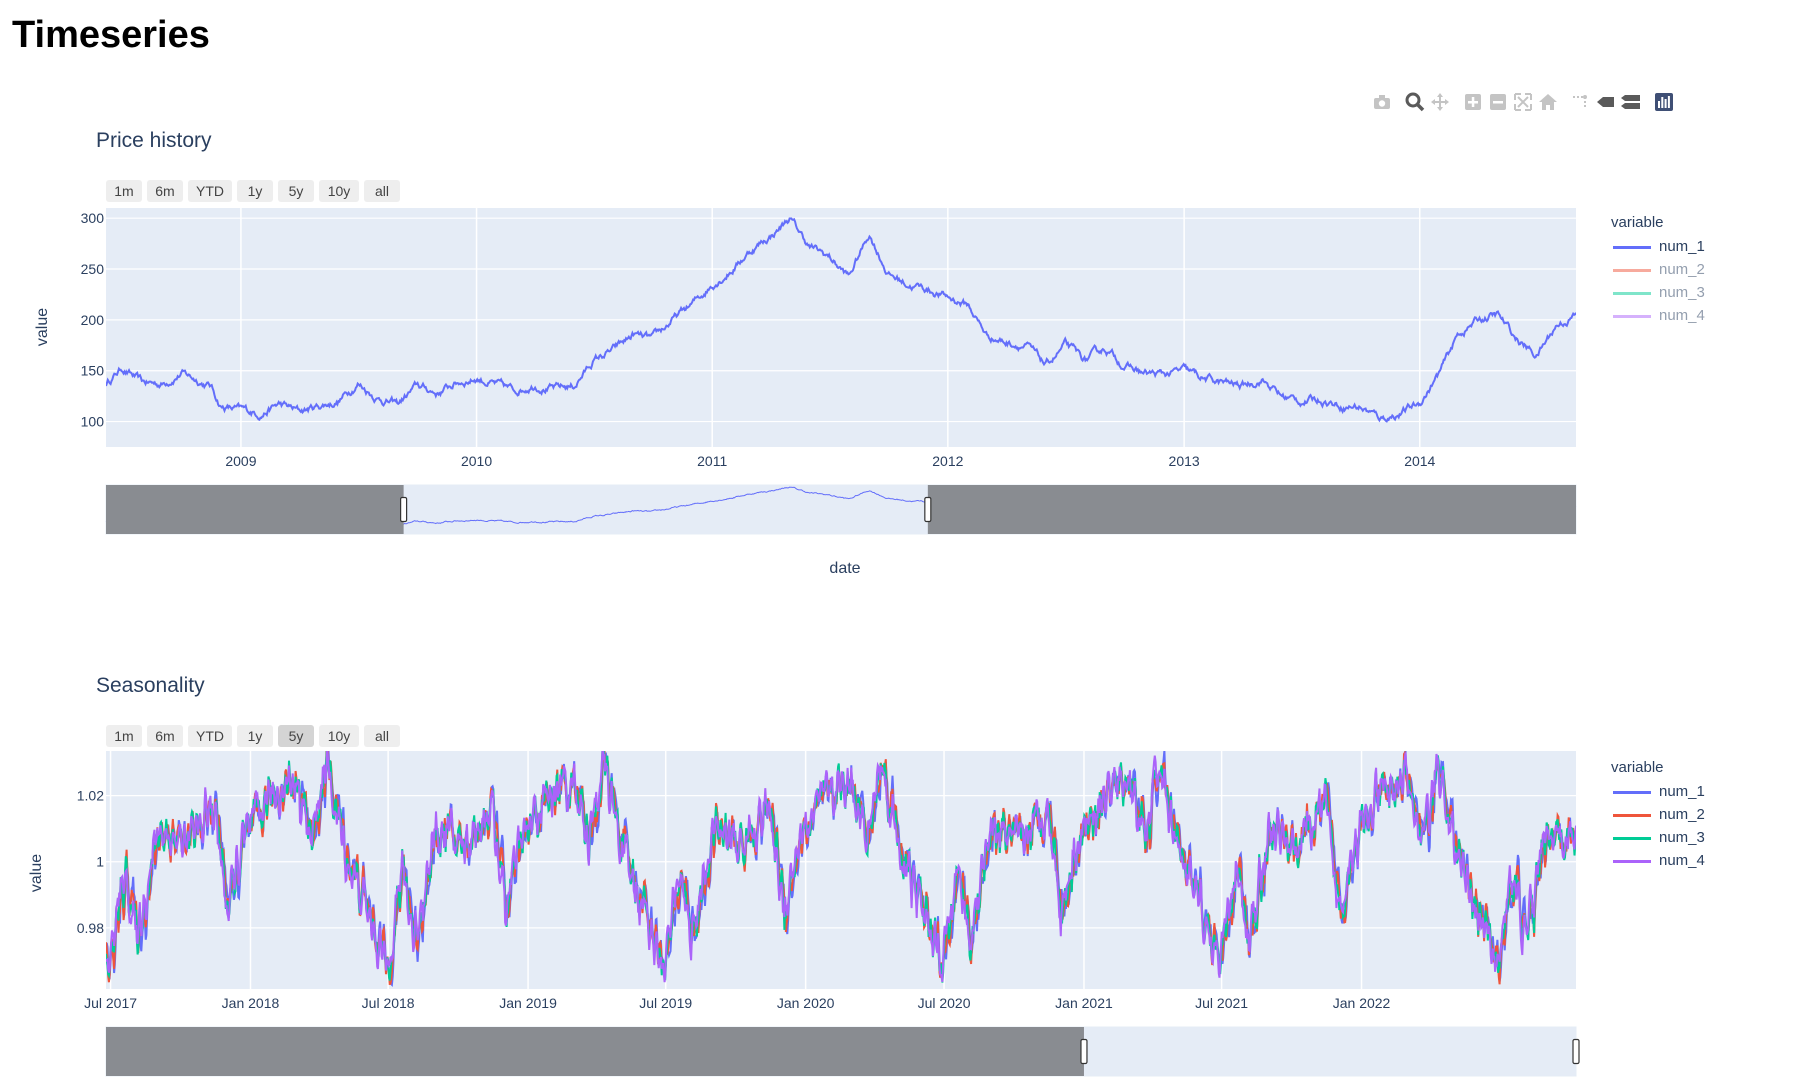 This screenshot has height=1088, width=1799. I want to click on x-tick-label: Jul 2019, so click(665, 1003).